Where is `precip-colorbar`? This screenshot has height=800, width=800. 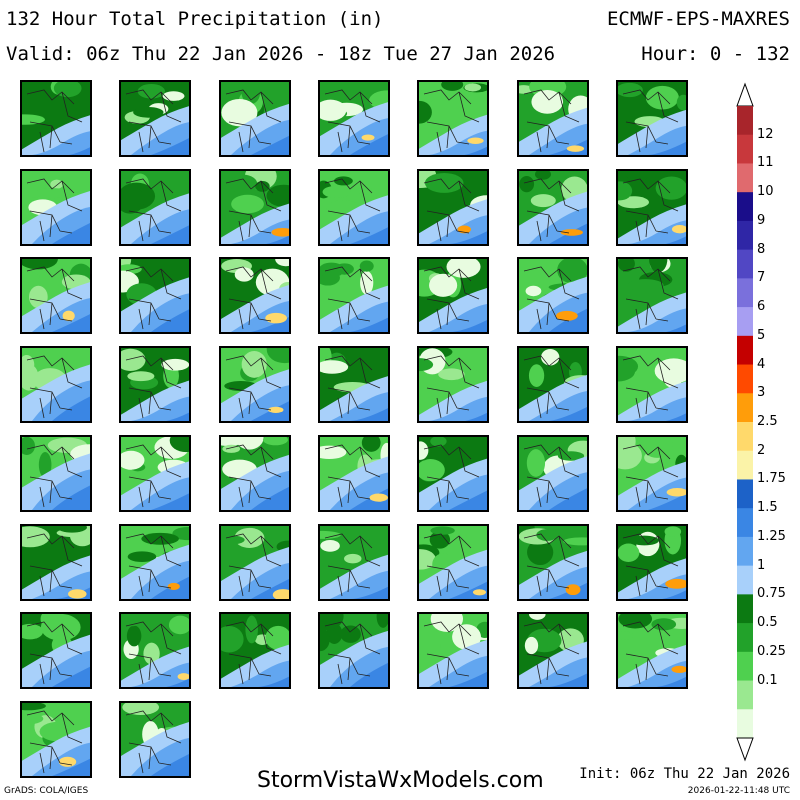 precip-colorbar is located at coordinates (745, 422).